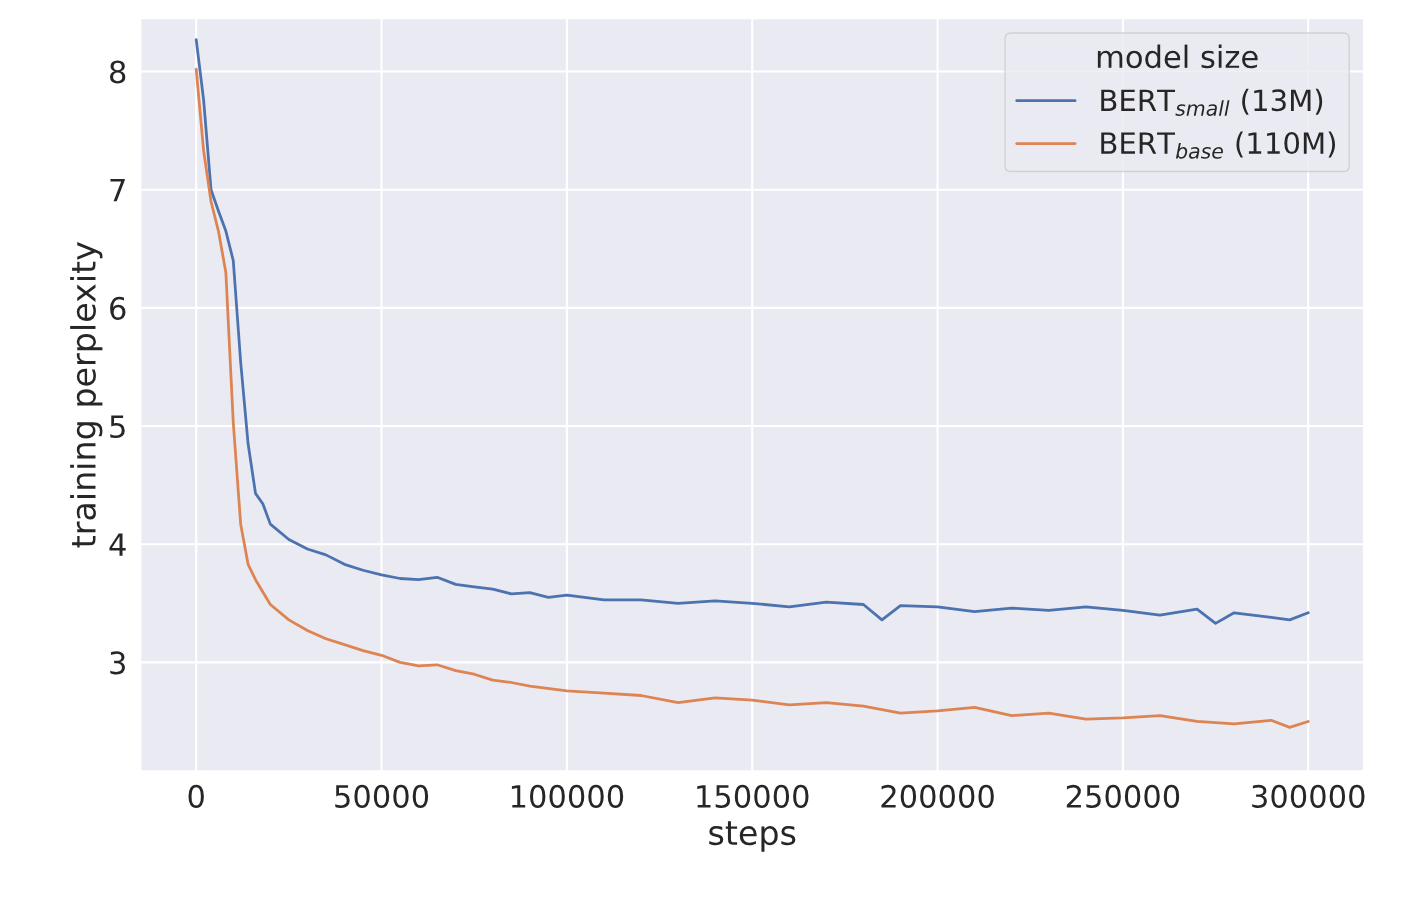 Image resolution: width=1406 pixels, height=918 pixels. I want to click on y-tick-label: 4, so click(117, 544).